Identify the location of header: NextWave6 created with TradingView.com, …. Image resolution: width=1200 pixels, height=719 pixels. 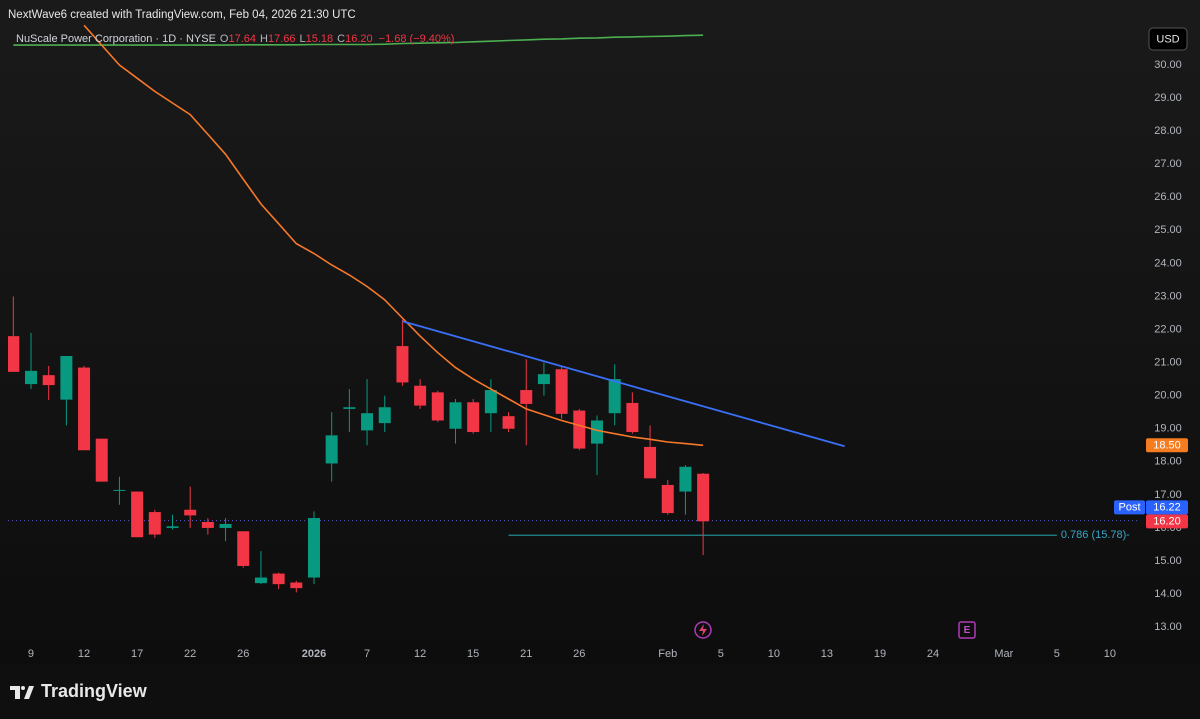
(182, 15).